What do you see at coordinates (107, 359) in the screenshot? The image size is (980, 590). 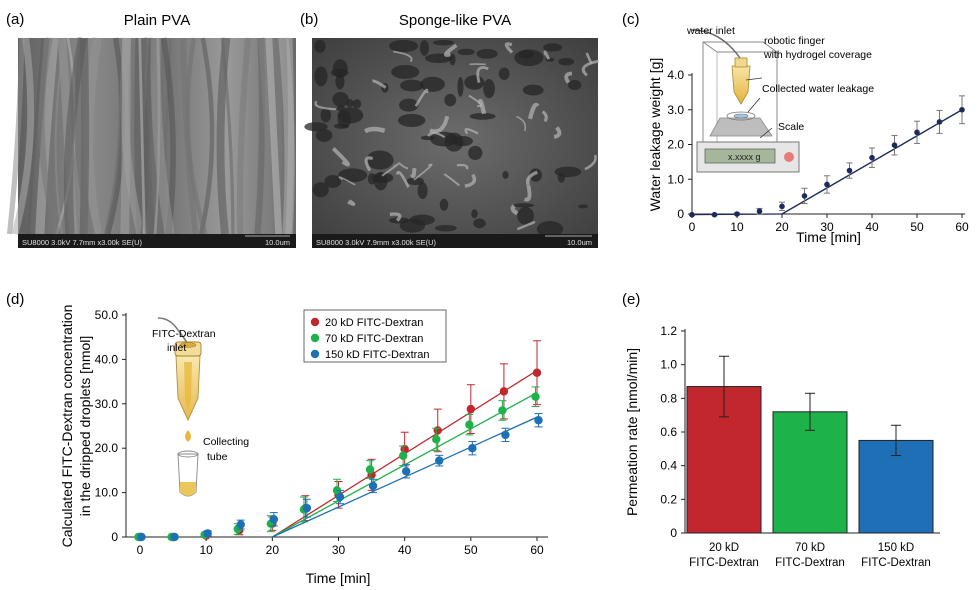 I see `y-tick-label: 40.0` at bounding box center [107, 359].